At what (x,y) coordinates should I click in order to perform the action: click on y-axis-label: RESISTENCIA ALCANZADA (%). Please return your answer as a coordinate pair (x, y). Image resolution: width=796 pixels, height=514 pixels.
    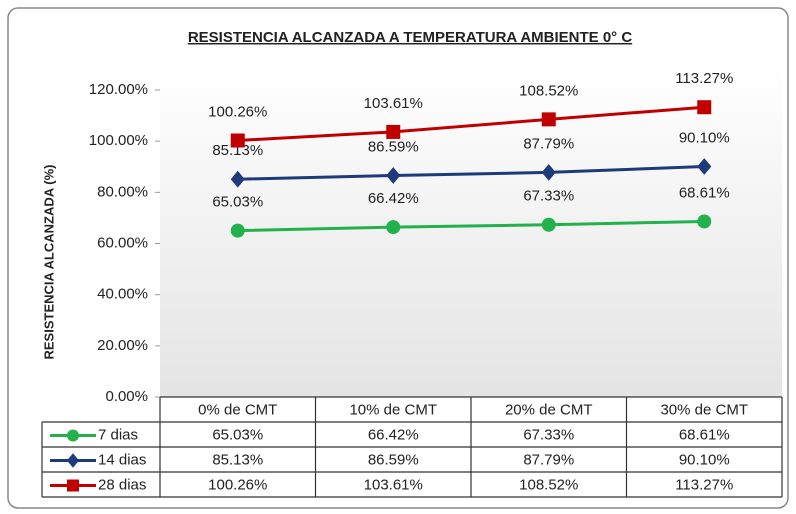
    Looking at the image, I should click on (48, 262).